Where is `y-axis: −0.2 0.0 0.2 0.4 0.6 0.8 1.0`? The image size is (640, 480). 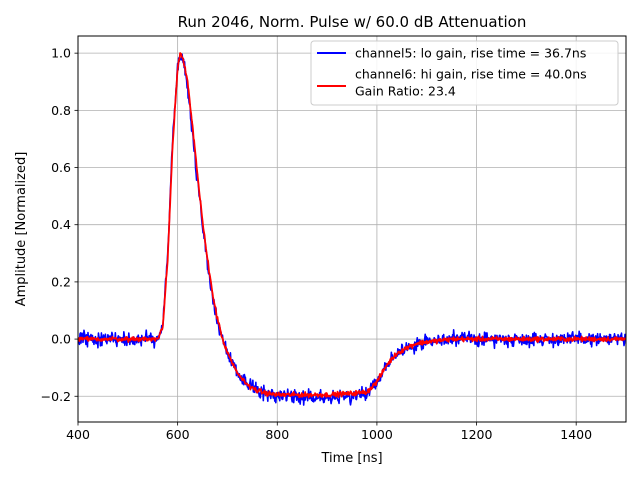
y-axis: −0.2 0.0 0.2 0.4 0.6 0.8 1.0 is located at coordinates (59, 225).